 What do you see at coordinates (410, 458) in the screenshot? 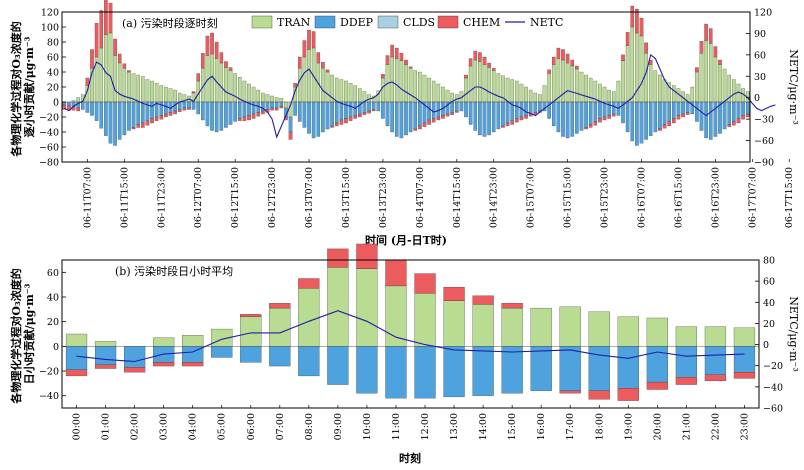
I see `panel-b-x-label: 时刻` at bounding box center [410, 458].